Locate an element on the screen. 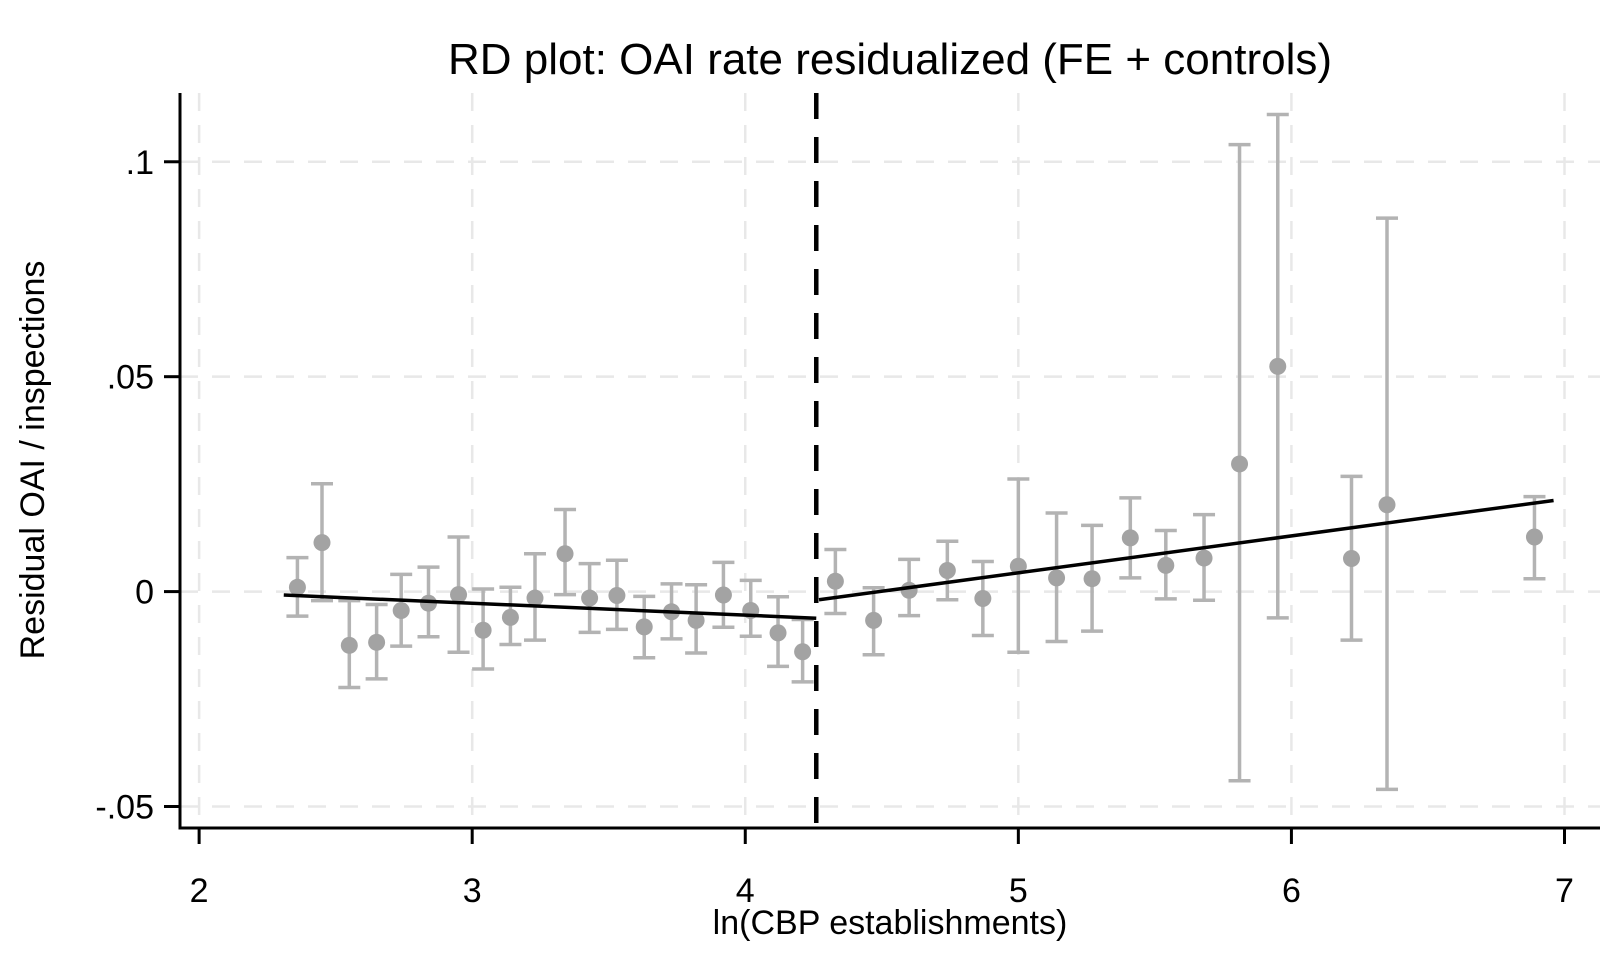 The width and height of the screenshot is (1620, 972). fit-line-left-of-cutoff is located at coordinates (550, 606).